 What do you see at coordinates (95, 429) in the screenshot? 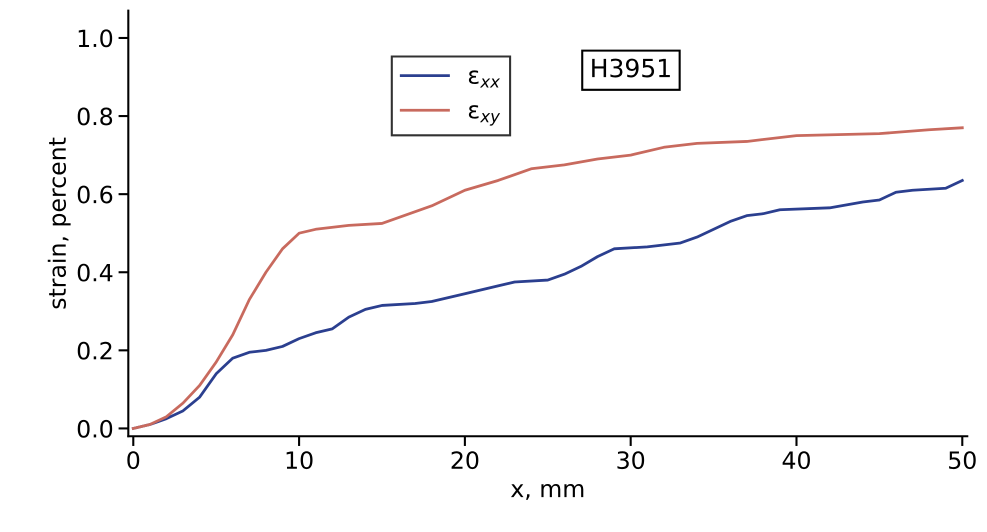
I see `y-tick-label: 0.0` at bounding box center [95, 429].